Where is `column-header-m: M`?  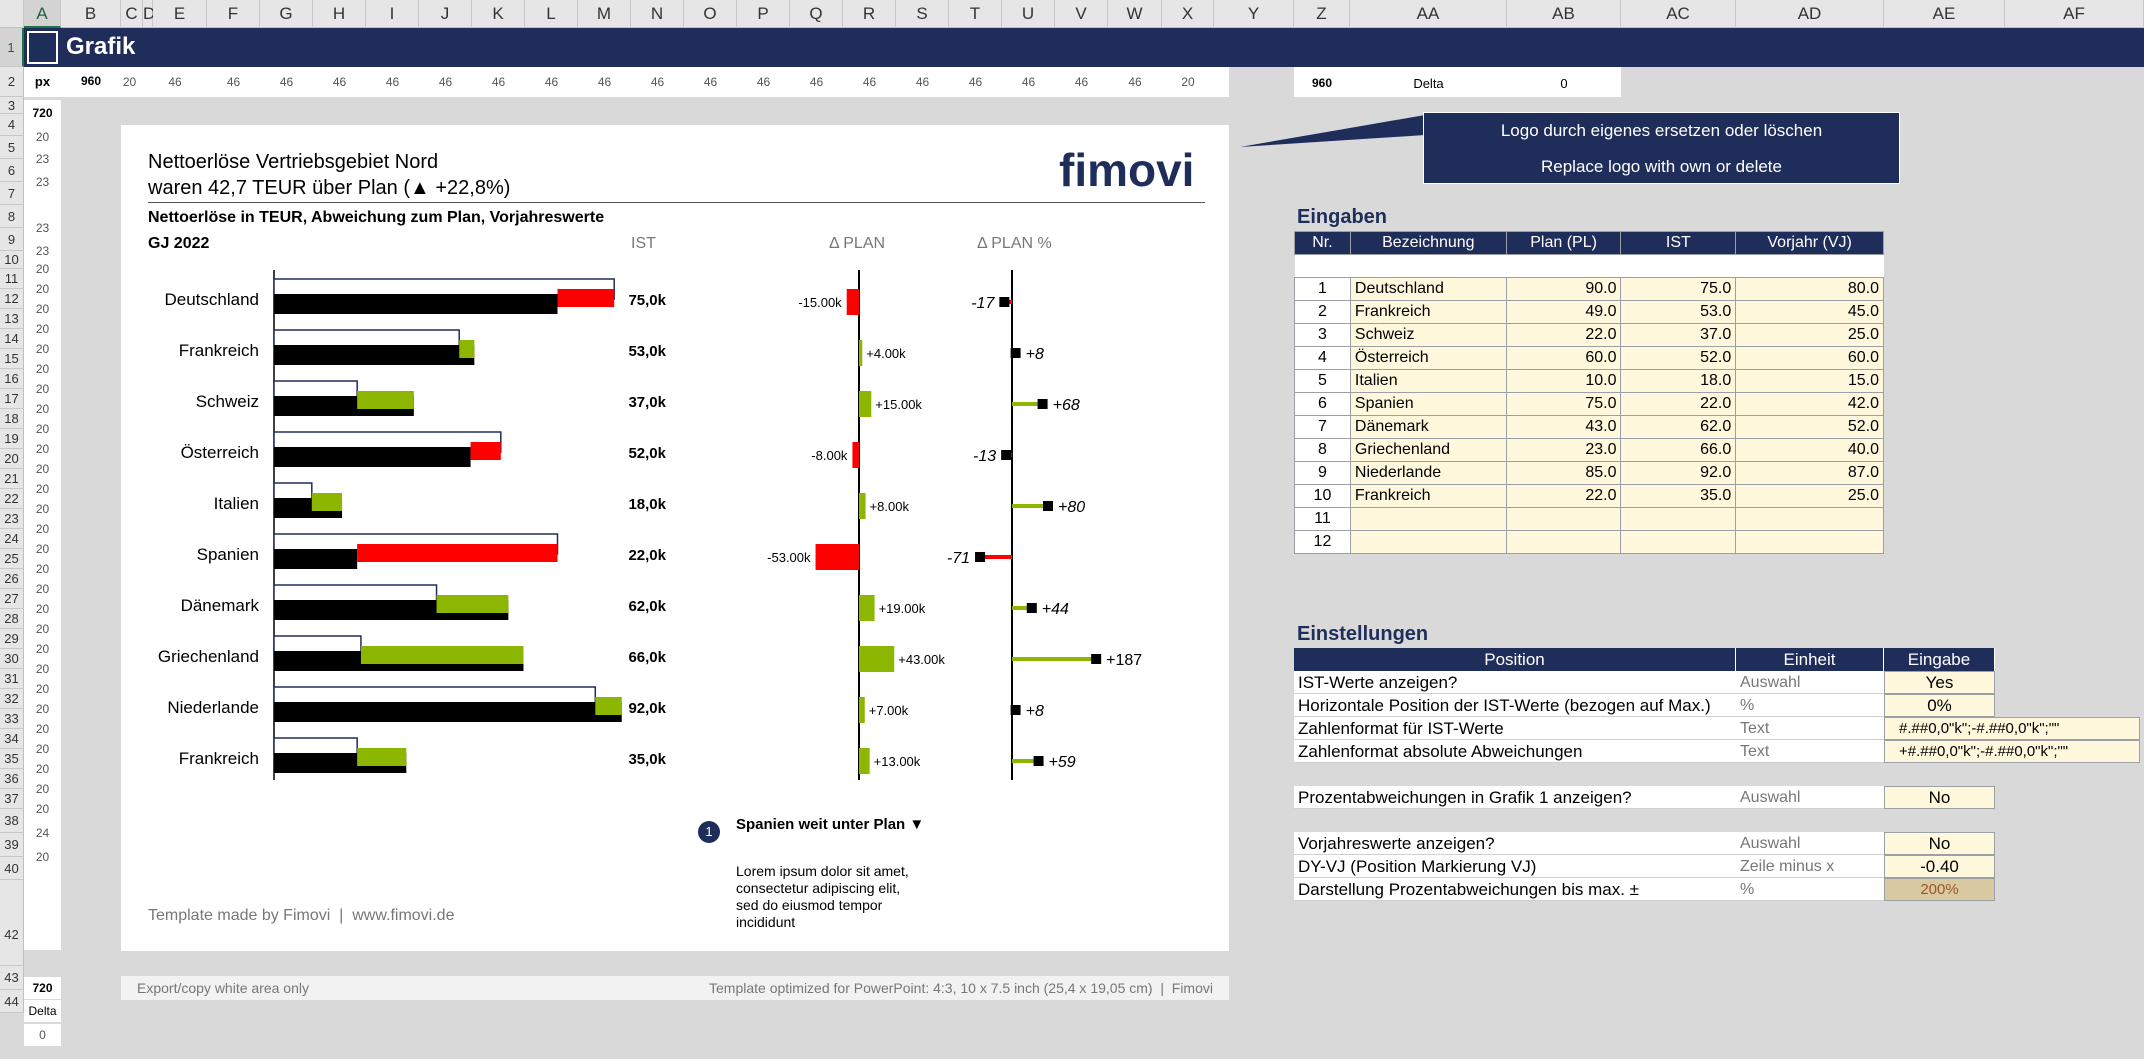
column-header-m: M is located at coordinates (604, 14).